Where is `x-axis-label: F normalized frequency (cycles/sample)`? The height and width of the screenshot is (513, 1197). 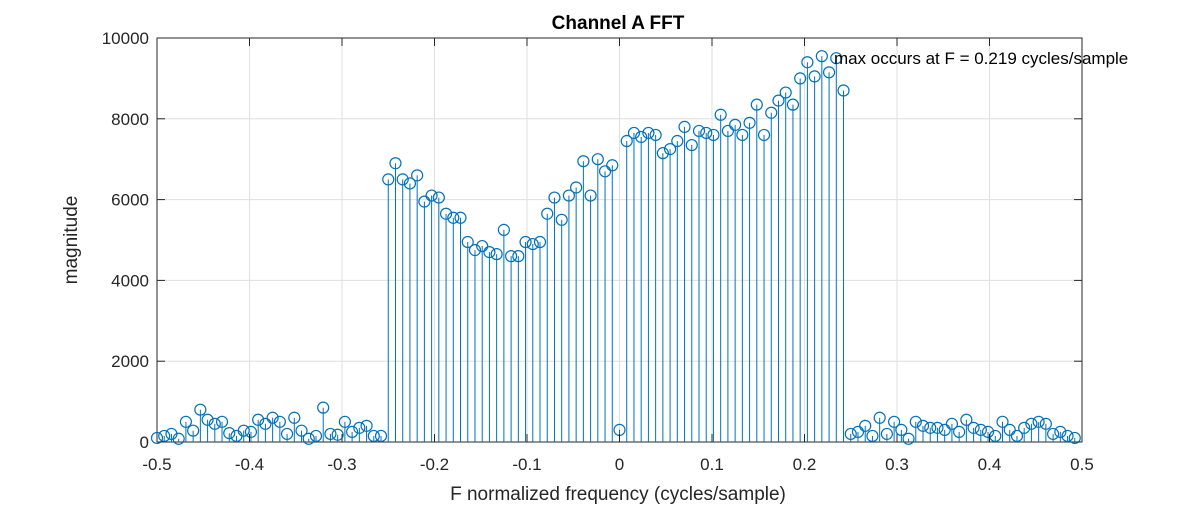 x-axis-label: F normalized frequency (cycles/sample) is located at coordinates (618, 494).